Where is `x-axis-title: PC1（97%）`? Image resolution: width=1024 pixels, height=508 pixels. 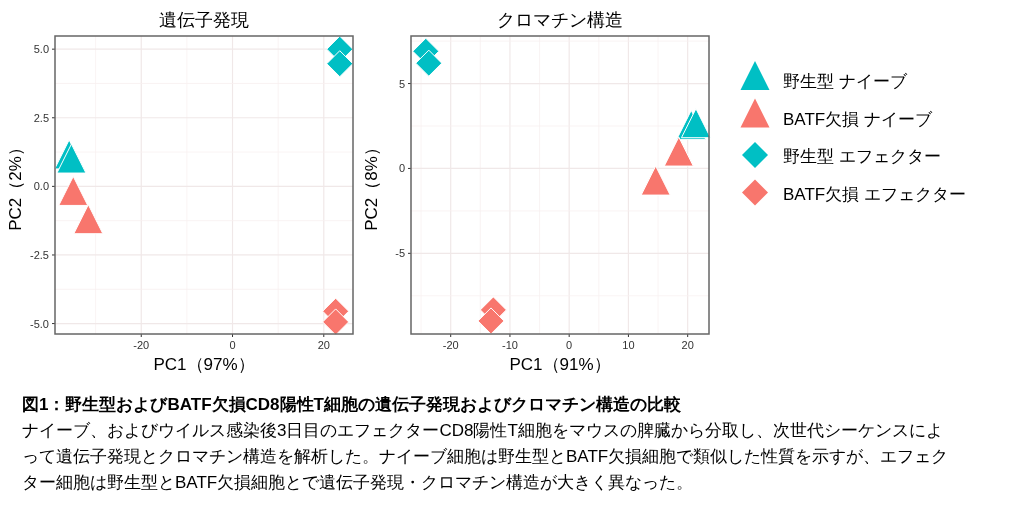 x-axis-title: PC1（97%） is located at coordinates (204, 364).